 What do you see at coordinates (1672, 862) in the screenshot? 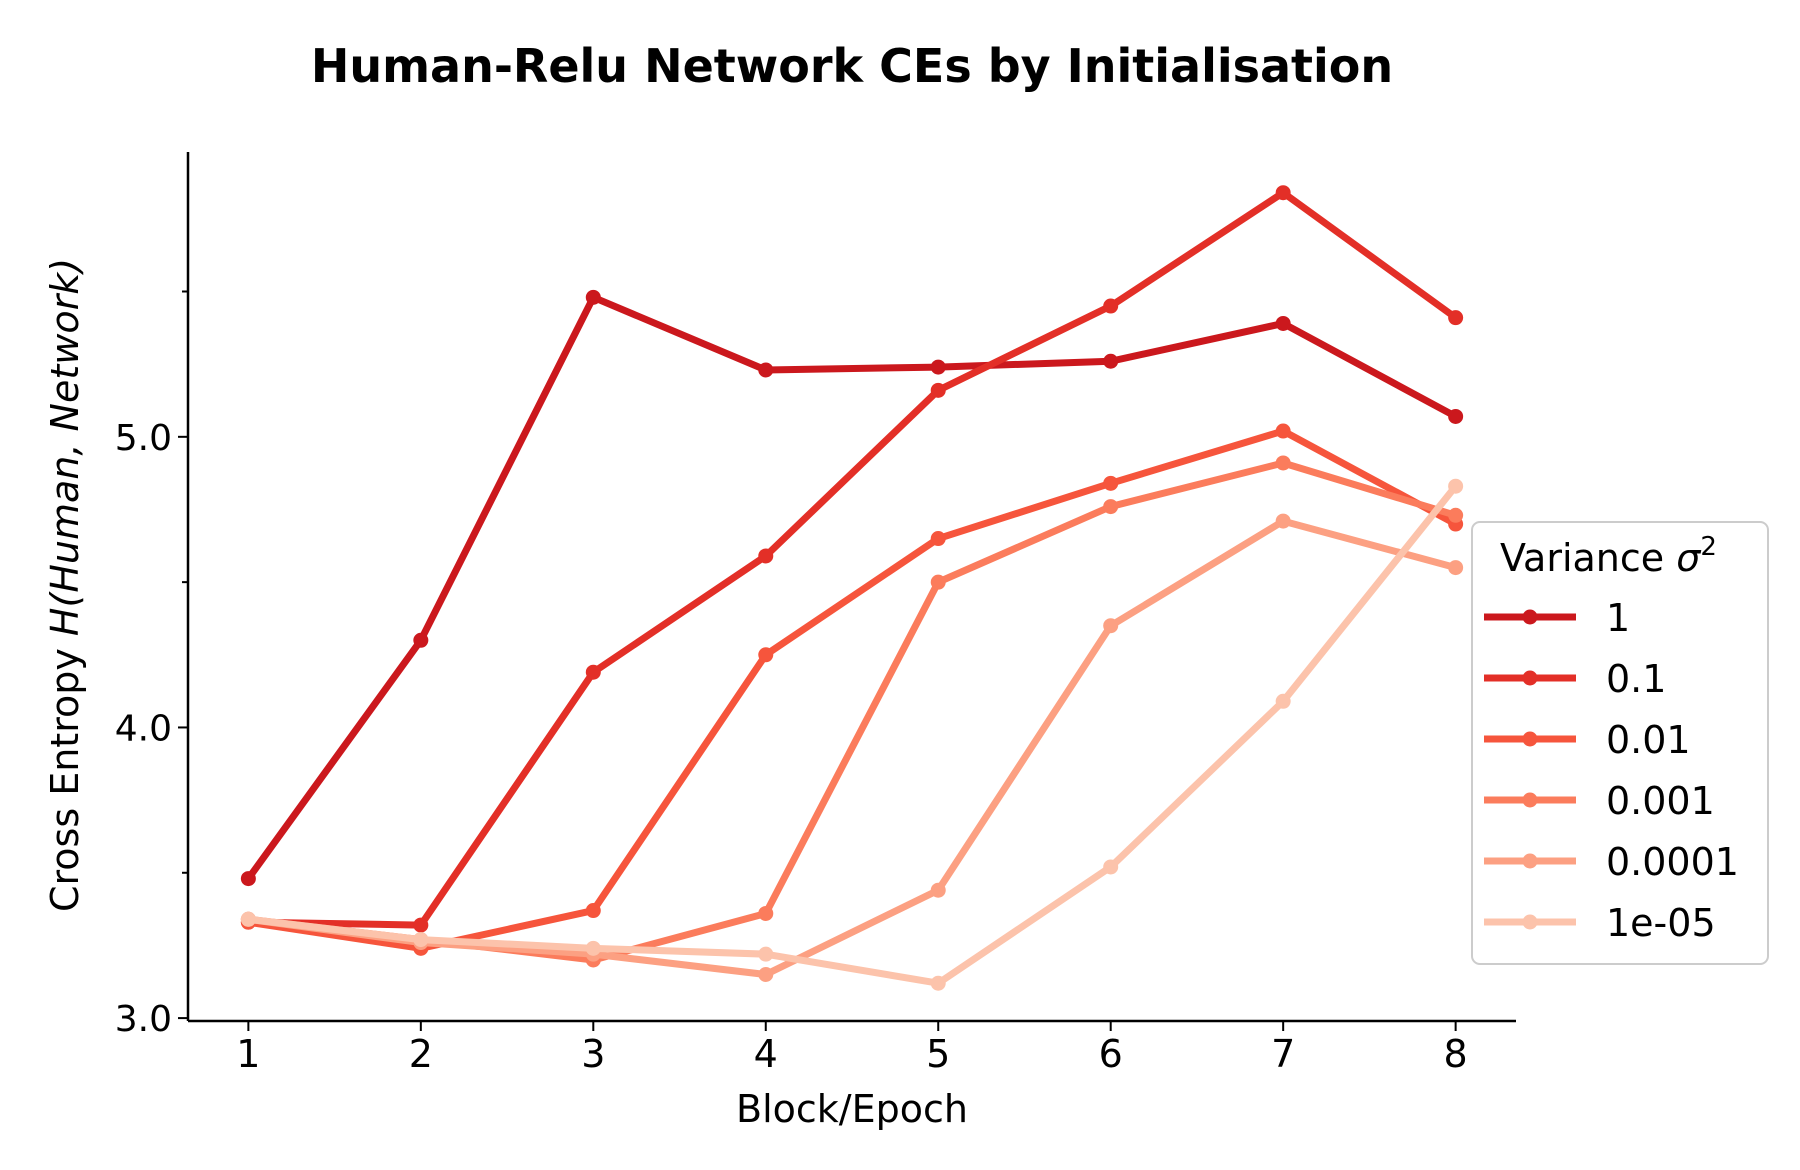
I see `legend-label: 0.0001` at bounding box center [1672, 862].